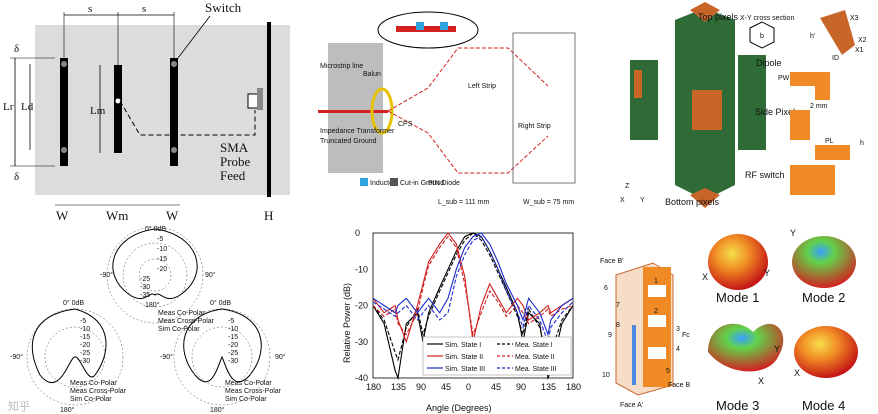  Describe the element at coordinates (656, 311) in the screenshot. I see `label-n2: 2` at that location.